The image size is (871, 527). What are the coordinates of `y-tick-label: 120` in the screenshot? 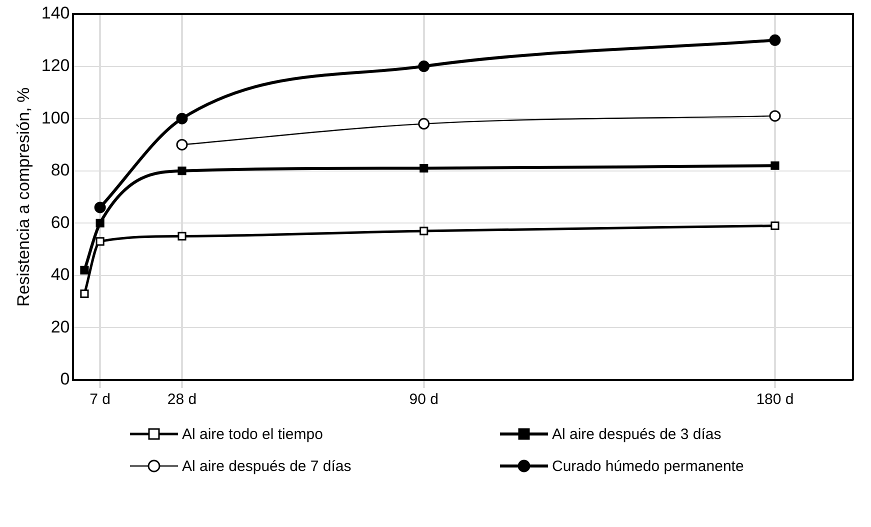 It's located at (55, 65).